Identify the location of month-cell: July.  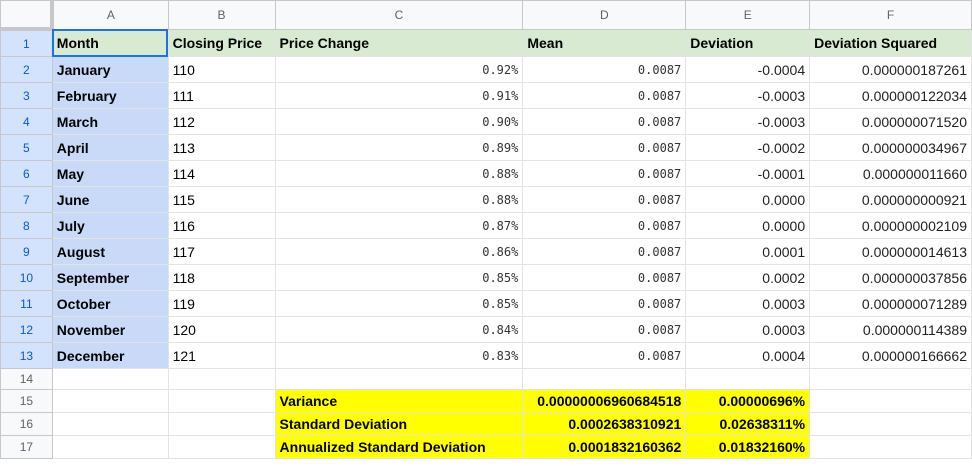
(110, 225).